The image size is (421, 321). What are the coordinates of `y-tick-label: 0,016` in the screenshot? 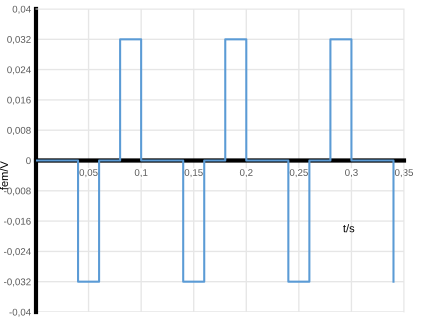 It's located at (19, 100).